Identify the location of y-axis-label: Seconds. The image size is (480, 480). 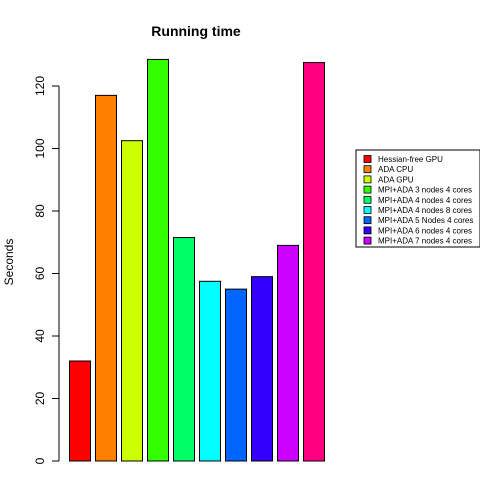
(9, 262).